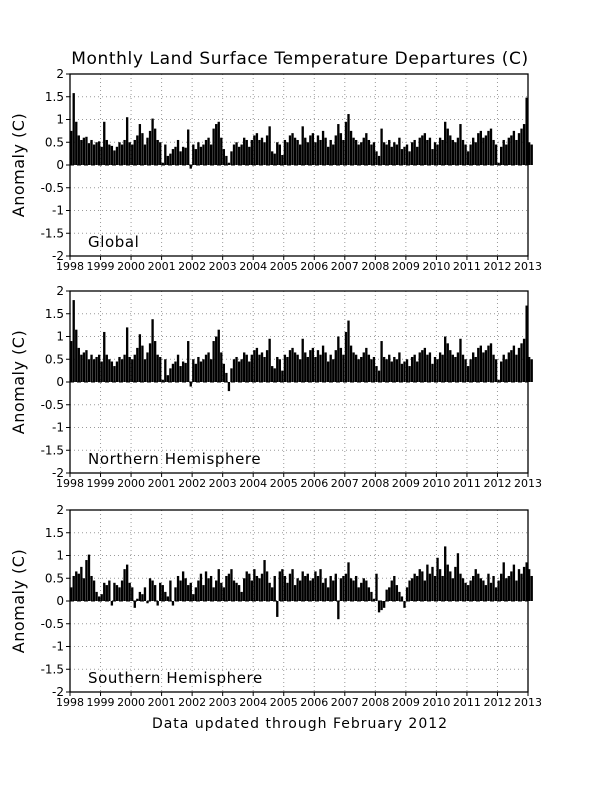 The image size is (600, 800). Describe the element at coordinates (229, 587) in the screenshot. I see `bar-2003-mar` at that location.